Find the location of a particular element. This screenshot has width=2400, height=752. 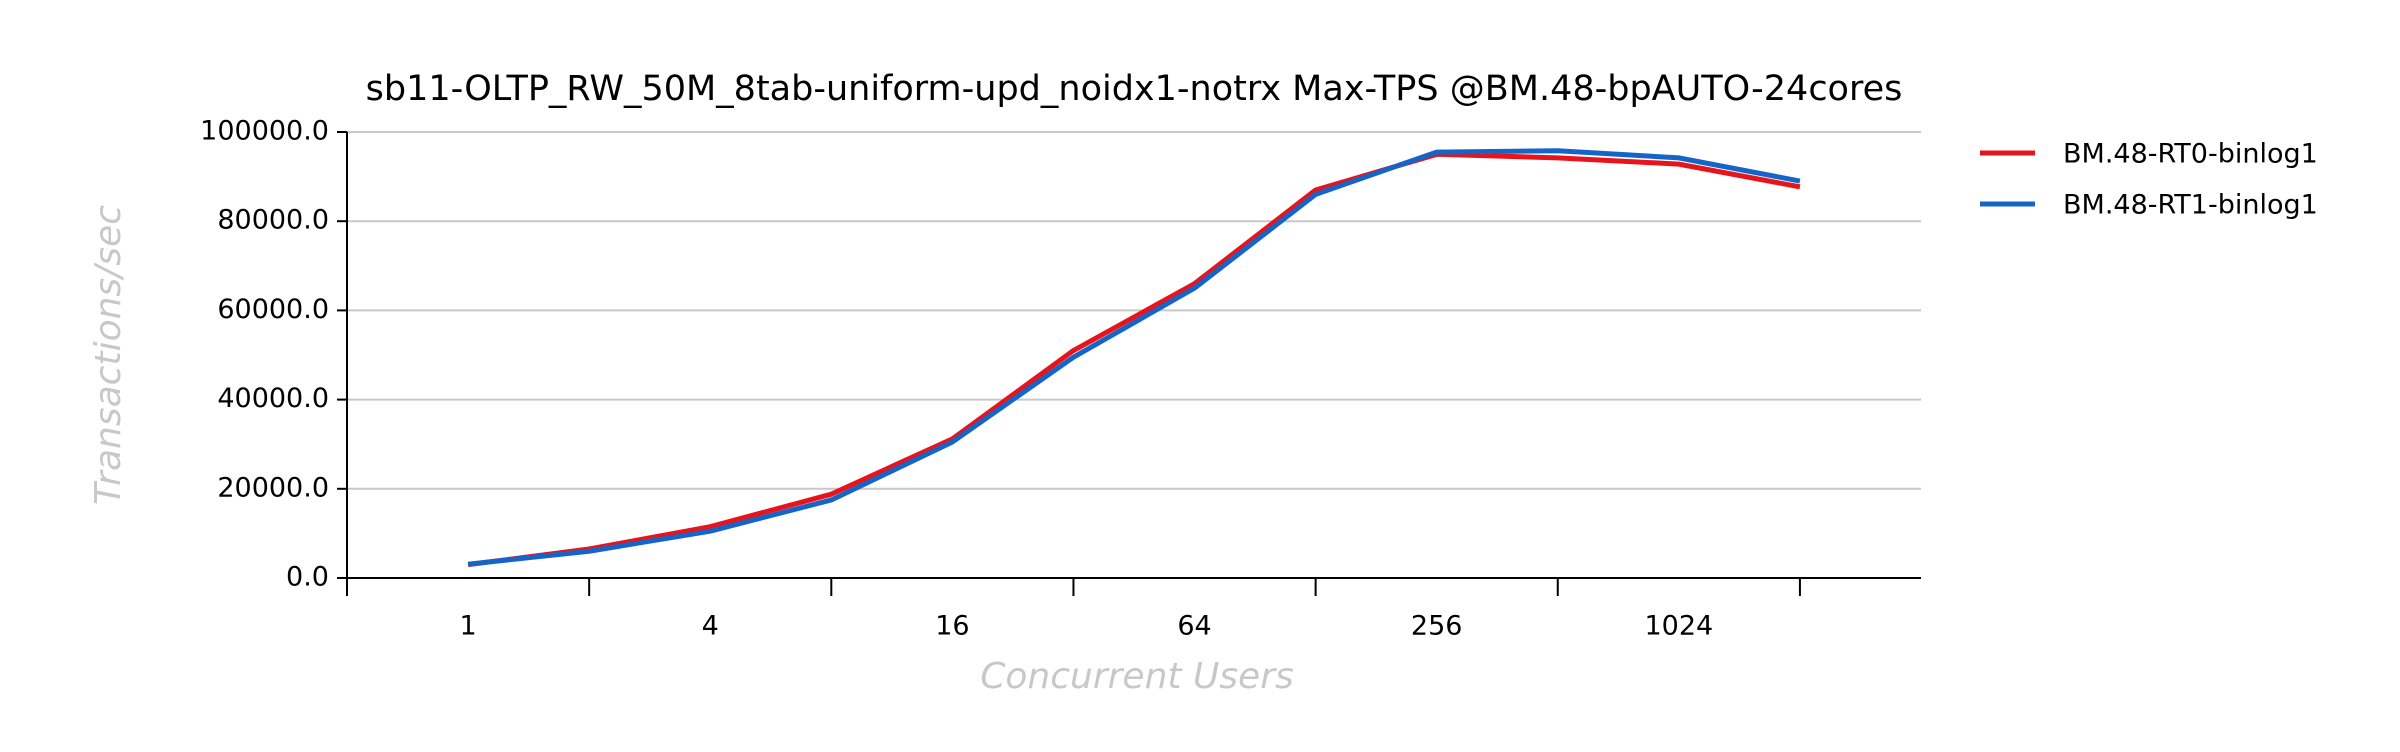

x-axis-label: Concurrent Users is located at coordinates (1137, 676).